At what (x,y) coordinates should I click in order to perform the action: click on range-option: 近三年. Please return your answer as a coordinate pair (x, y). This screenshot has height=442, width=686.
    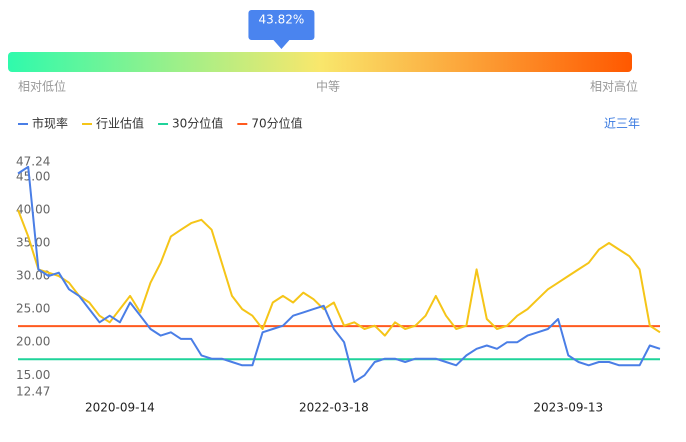
    Looking at the image, I should click on (622, 124).